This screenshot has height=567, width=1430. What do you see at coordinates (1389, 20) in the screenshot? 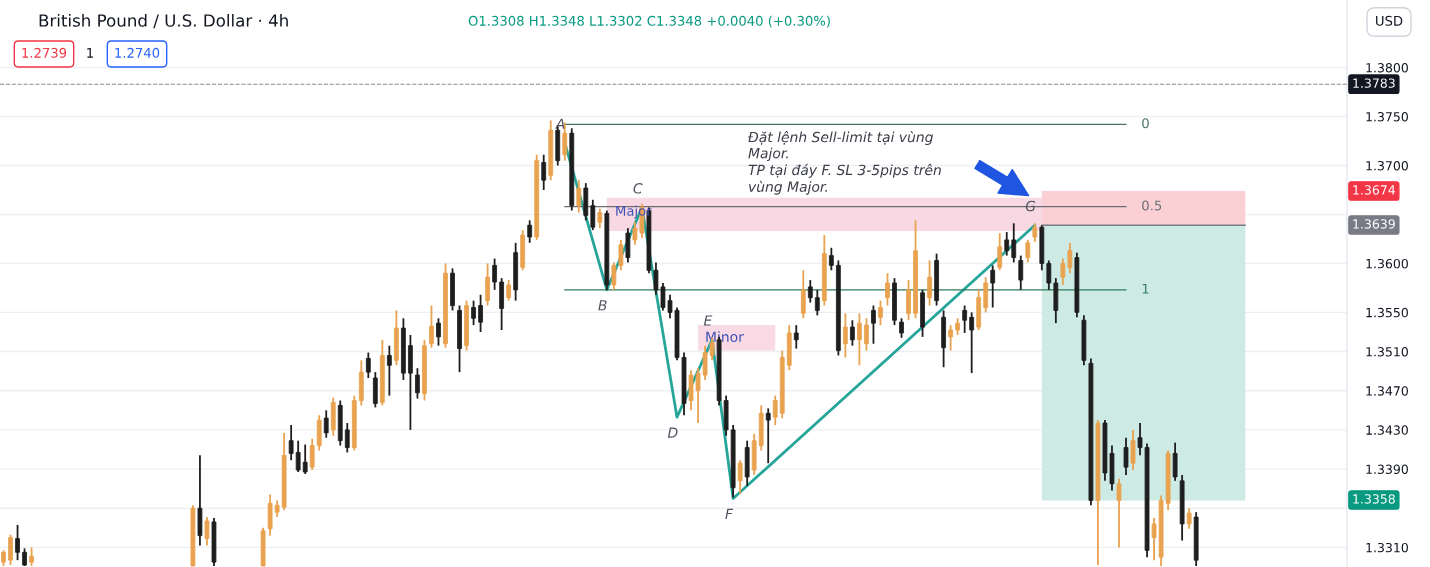
I see `y-axis-title: USD` at bounding box center [1389, 20].